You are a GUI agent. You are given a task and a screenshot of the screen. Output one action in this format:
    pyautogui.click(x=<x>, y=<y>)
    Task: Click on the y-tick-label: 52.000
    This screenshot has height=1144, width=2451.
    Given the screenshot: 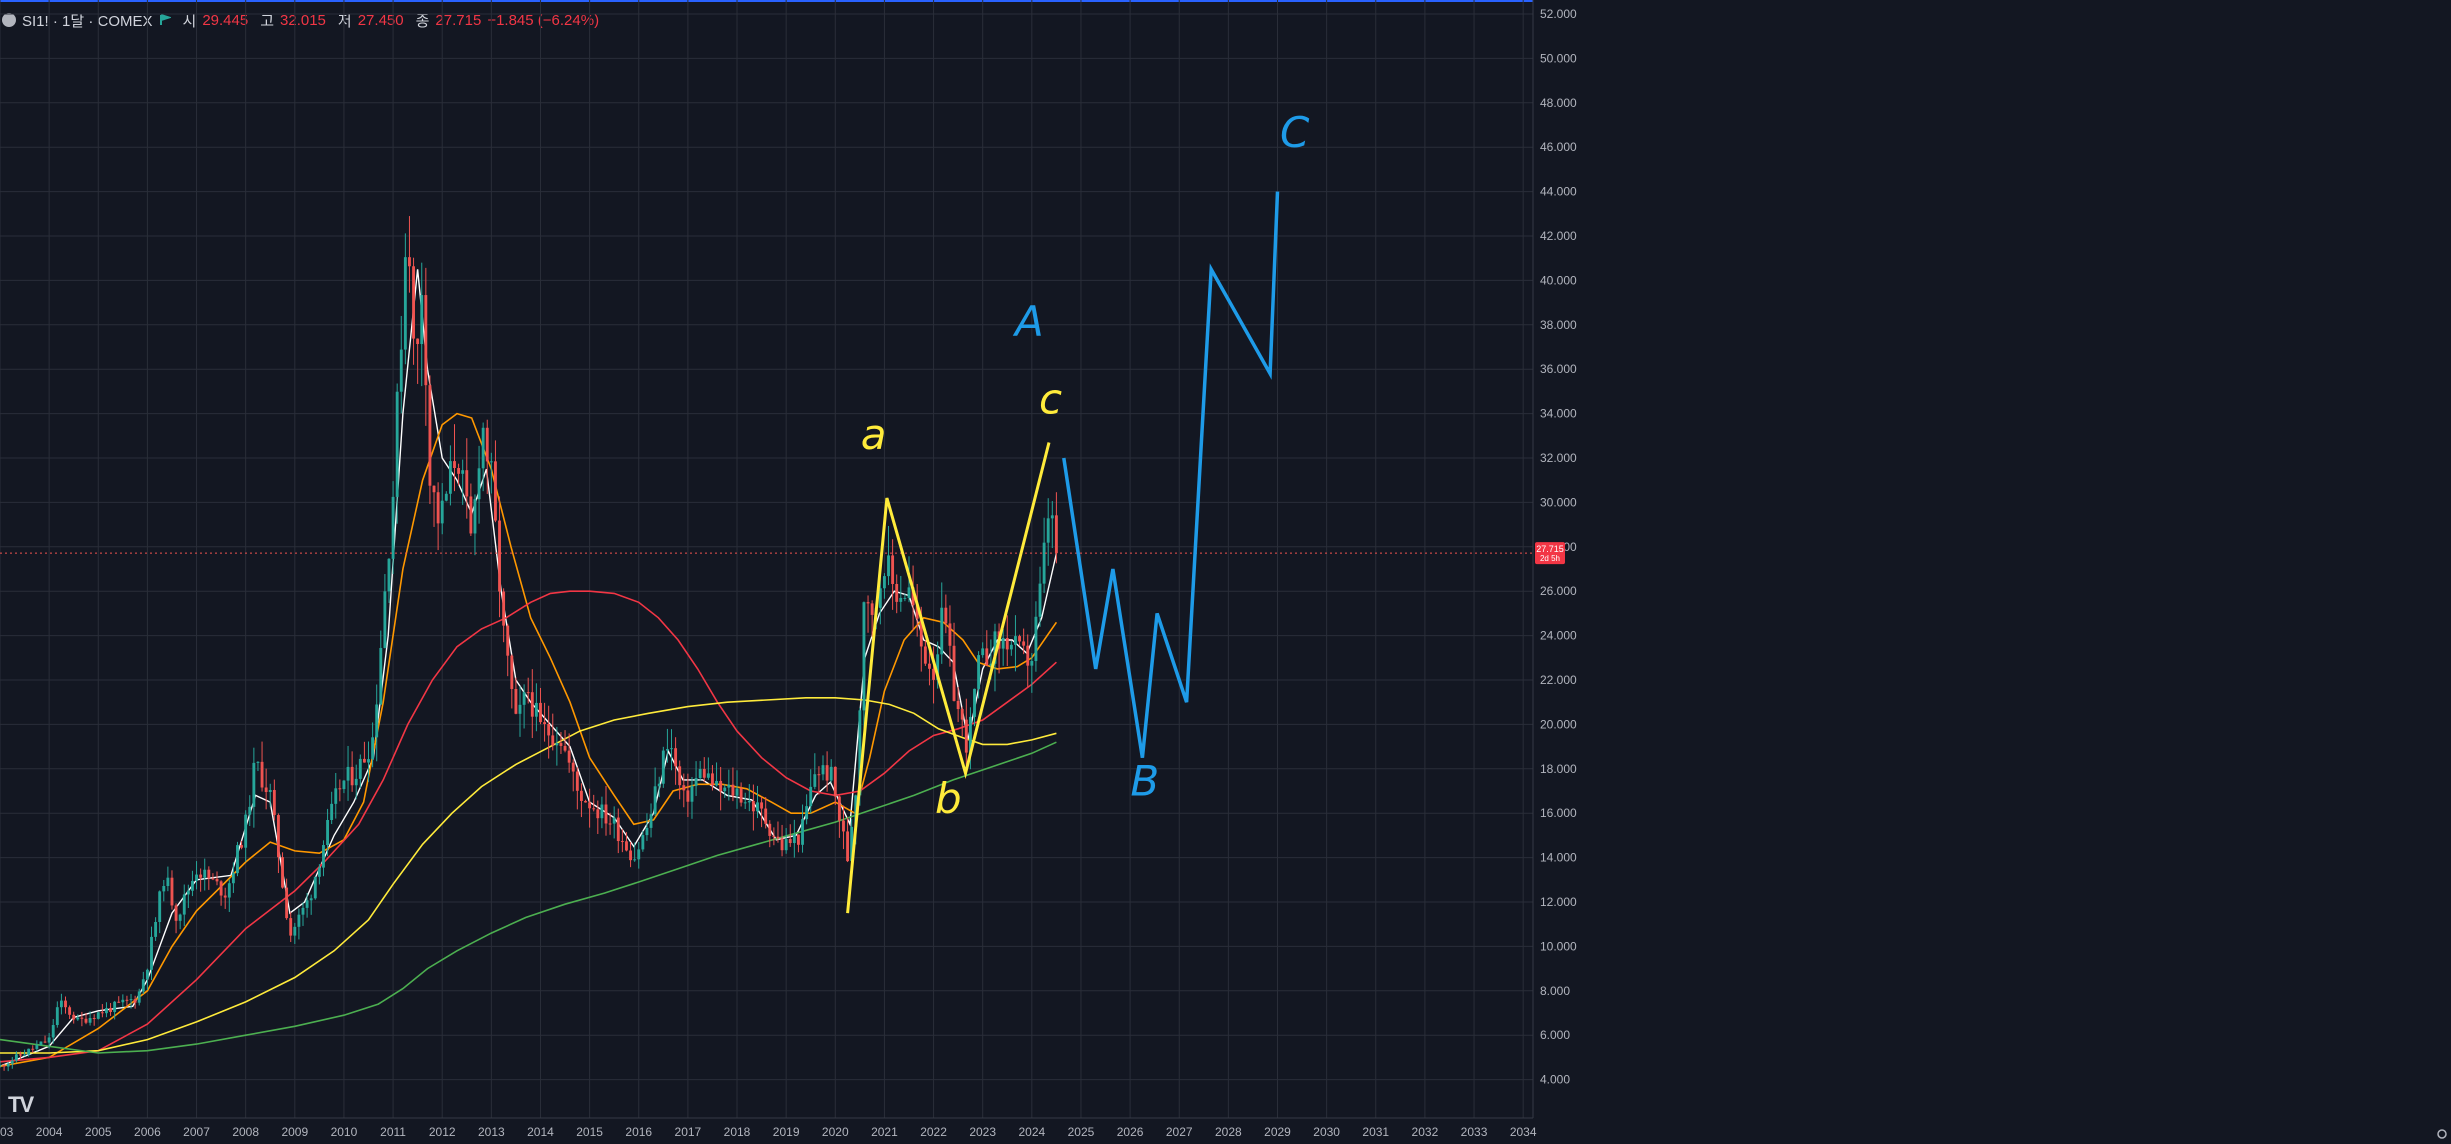 What is the action you would take?
    pyautogui.click(x=1558, y=14)
    